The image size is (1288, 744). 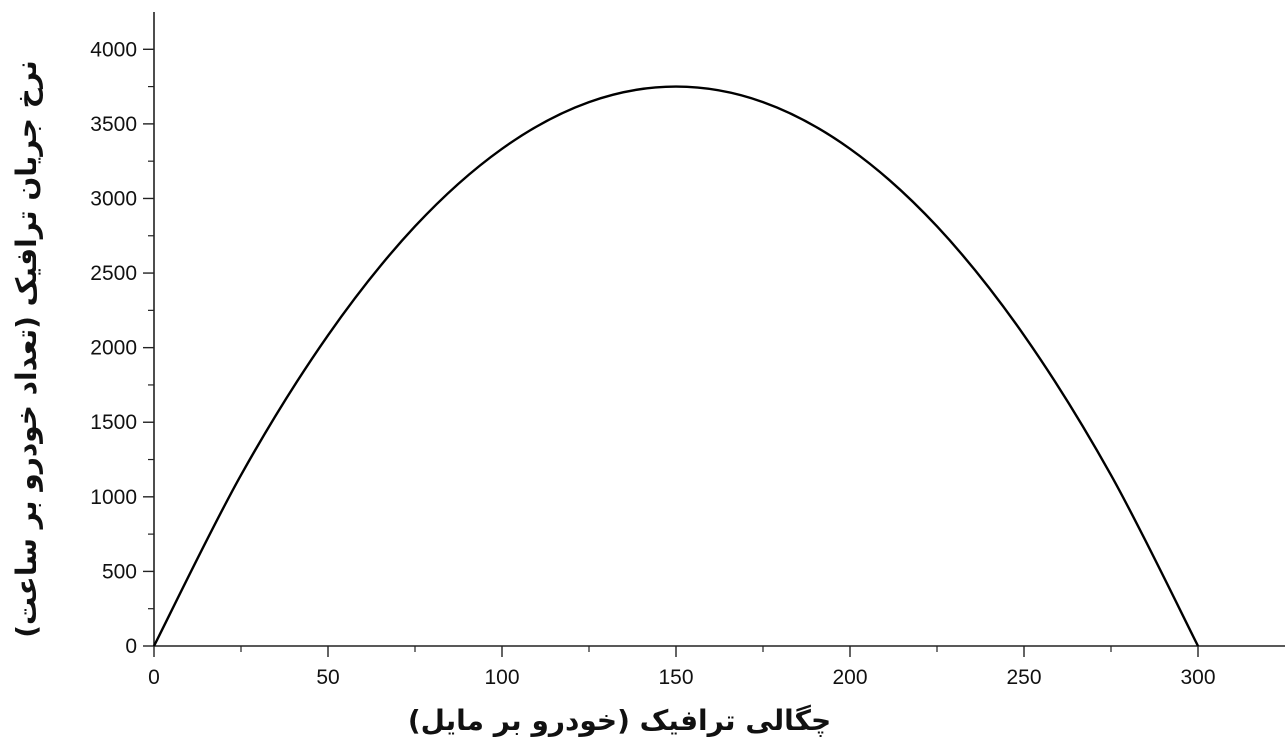 What do you see at coordinates (113, 348) in the screenshot?
I see `y-tick-label: 2000` at bounding box center [113, 348].